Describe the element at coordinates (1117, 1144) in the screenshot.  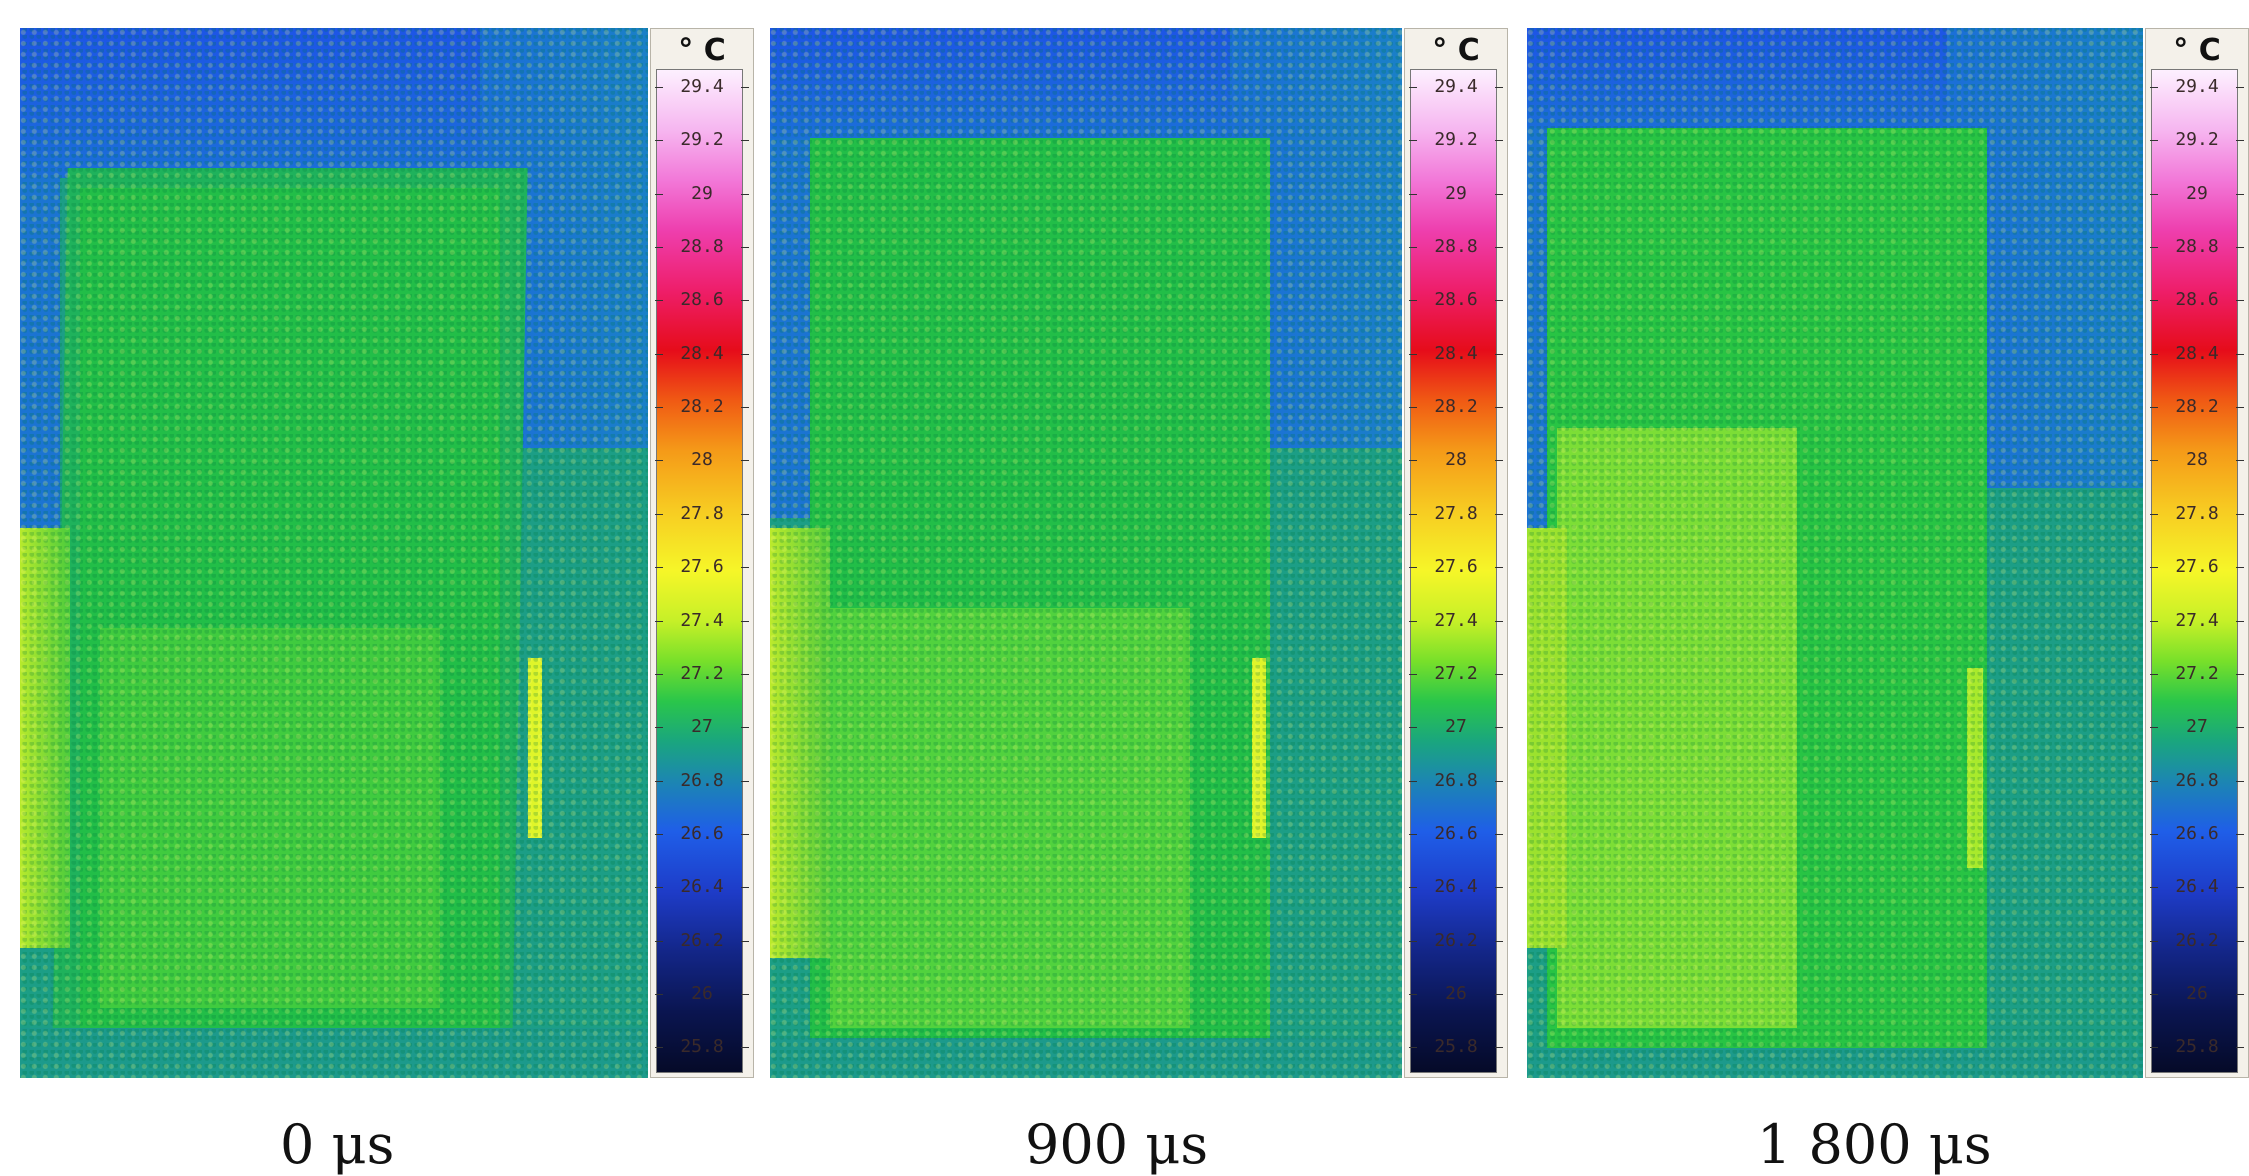
I see `panel-caption: 900 μs` at that location.